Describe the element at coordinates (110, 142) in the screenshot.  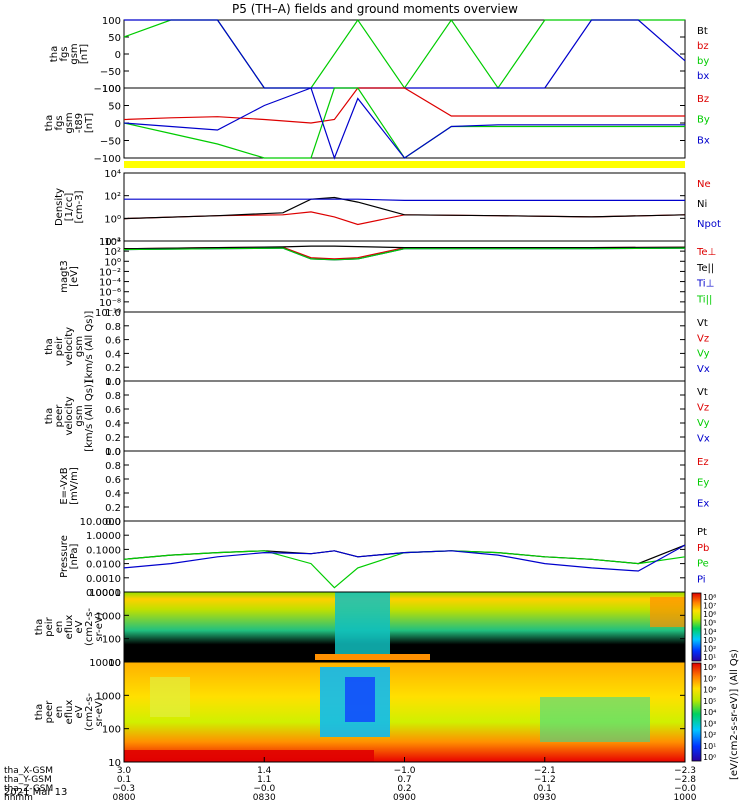
I see `y-tick-label: −50` at that location.